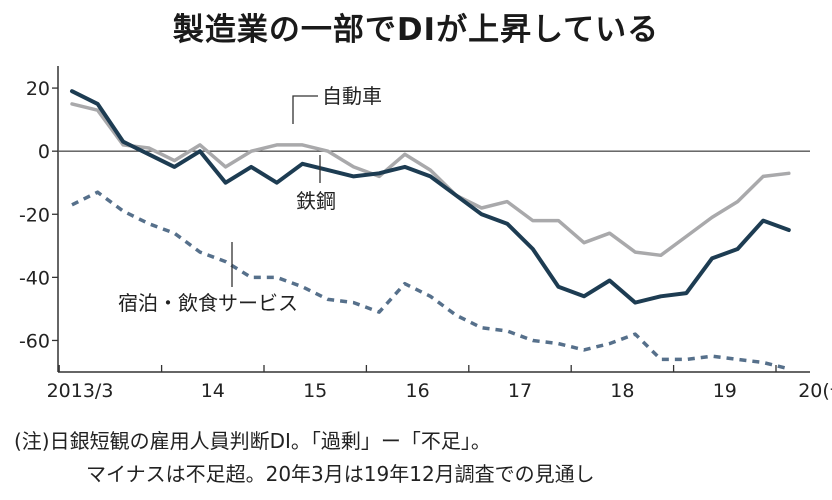 This screenshot has height=500, width=832. What do you see at coordinates (725, 391) in the screenshot?
I see `x-tick-label: 19` at bounding box center [725, 391].